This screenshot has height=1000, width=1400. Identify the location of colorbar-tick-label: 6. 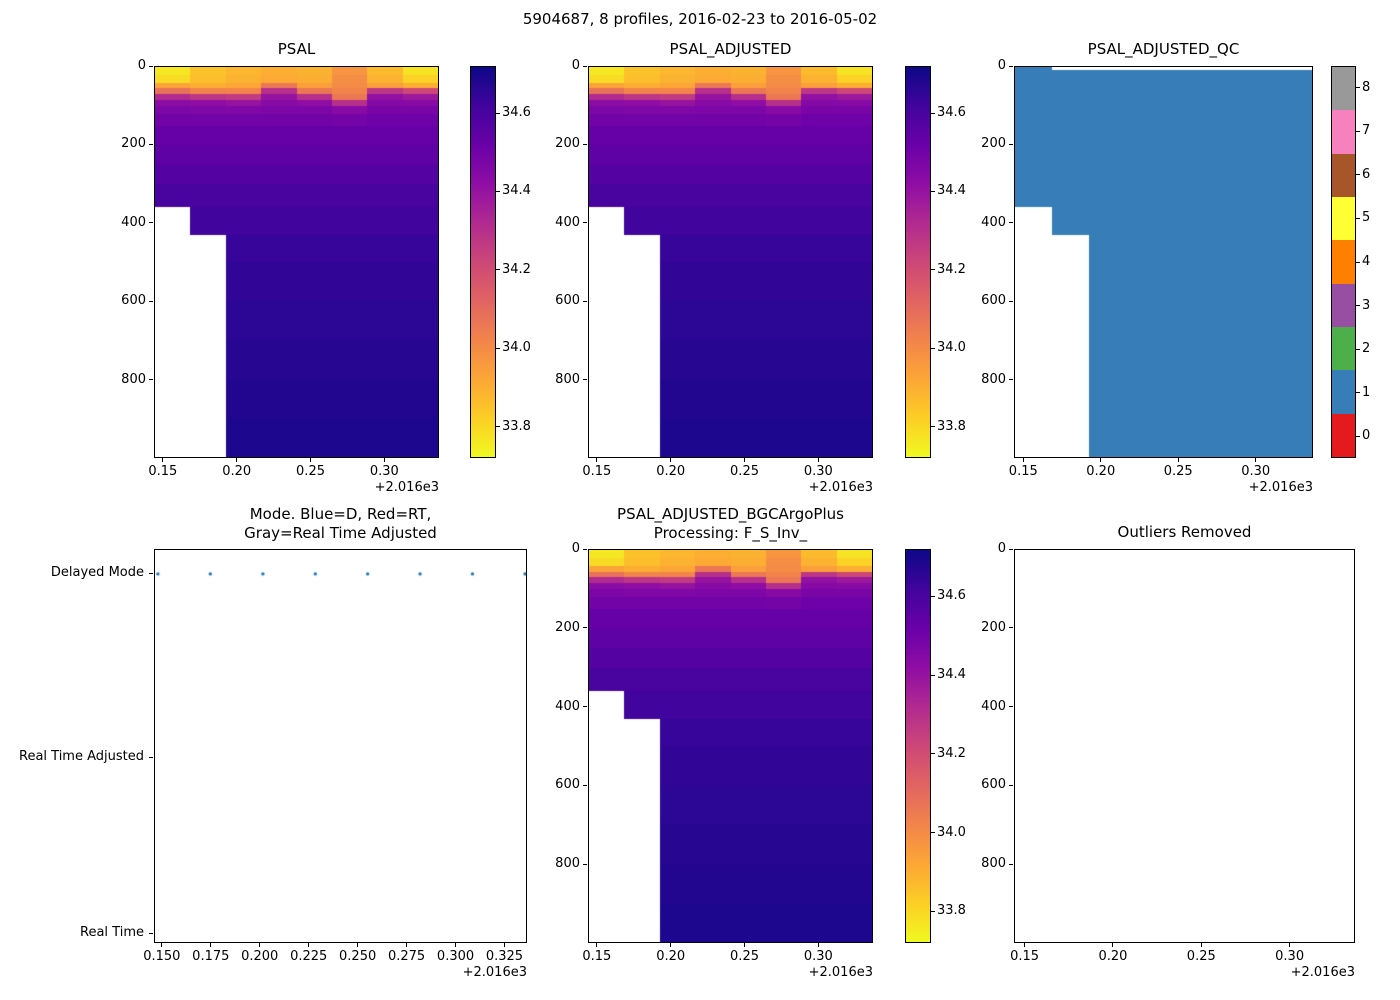
(1366, 174).